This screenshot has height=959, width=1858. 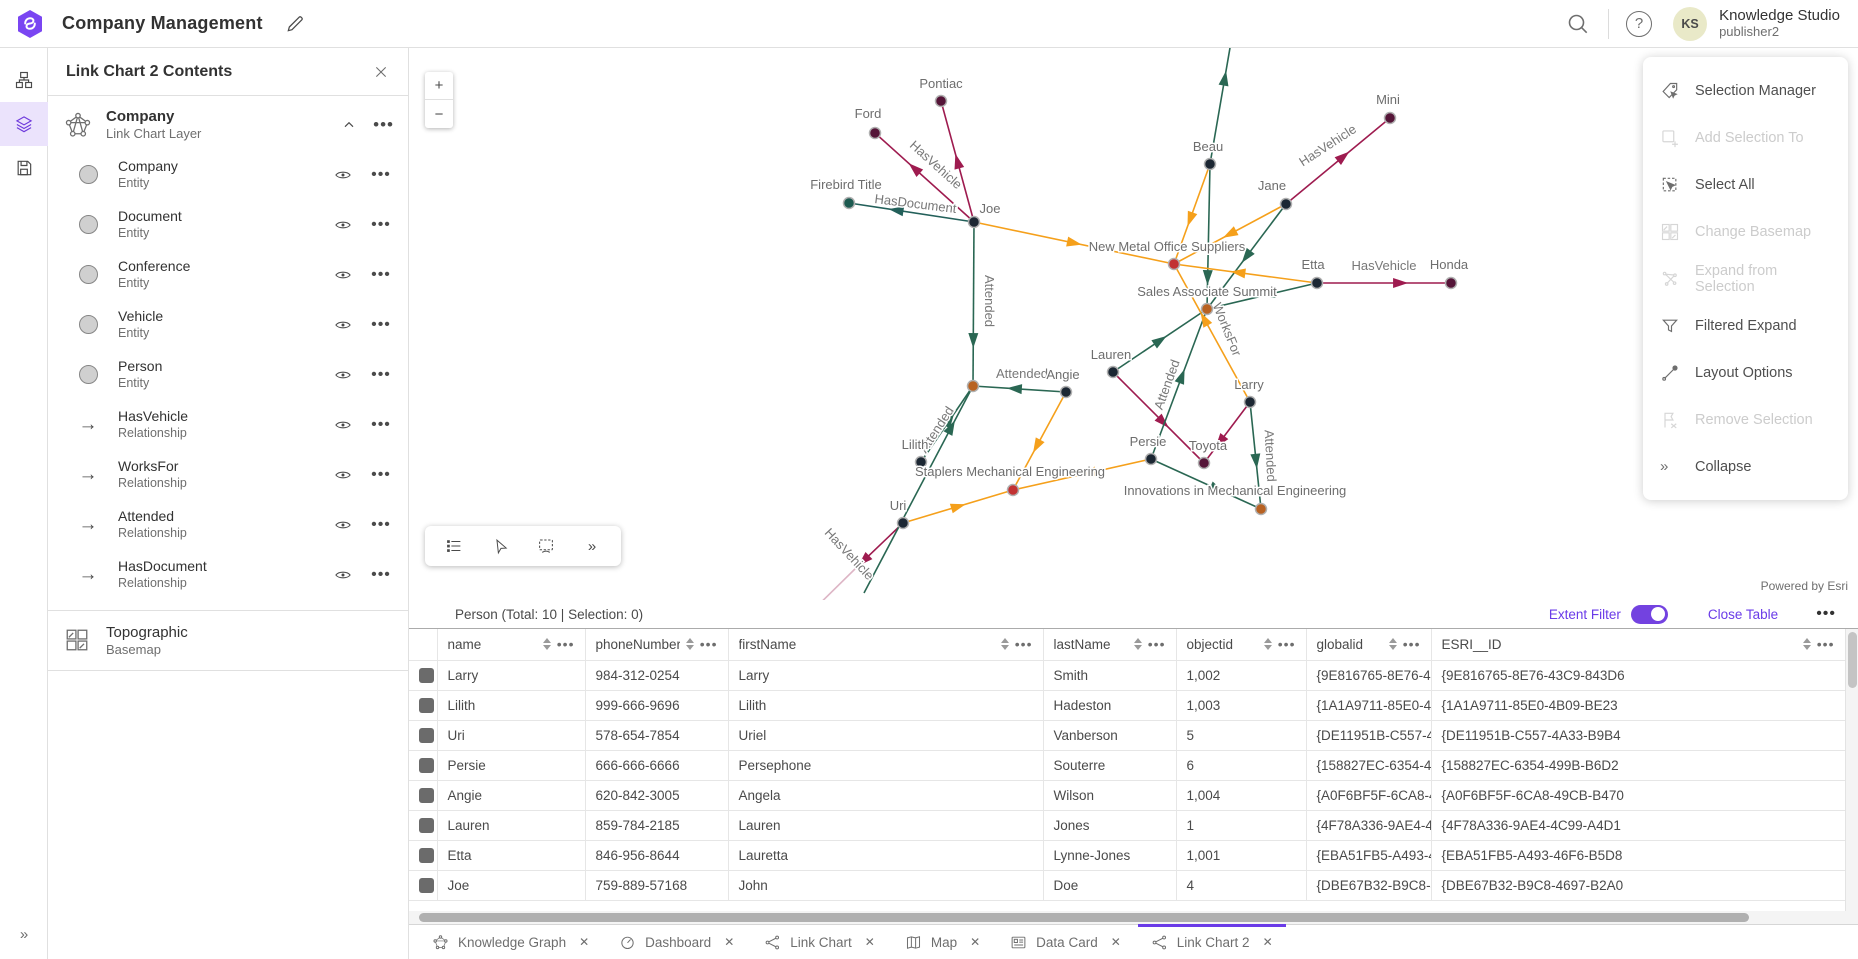 What do you see at coordinates (383, 124) in the screenshot?
I see `group-options-button: •••` at bounding box center [383, 124].